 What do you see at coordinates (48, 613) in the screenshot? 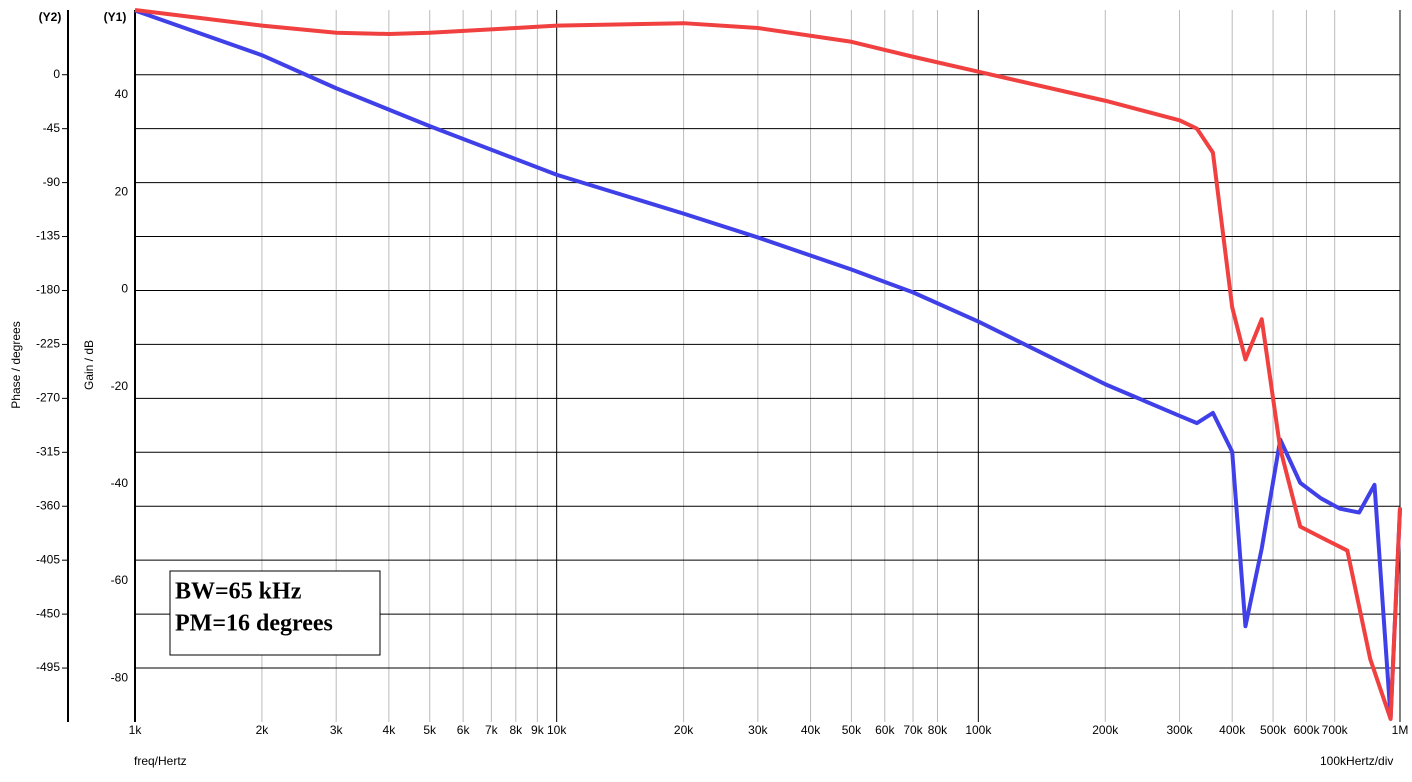
I see `y2-tick-label: -450` at bounding box center [48, 613].